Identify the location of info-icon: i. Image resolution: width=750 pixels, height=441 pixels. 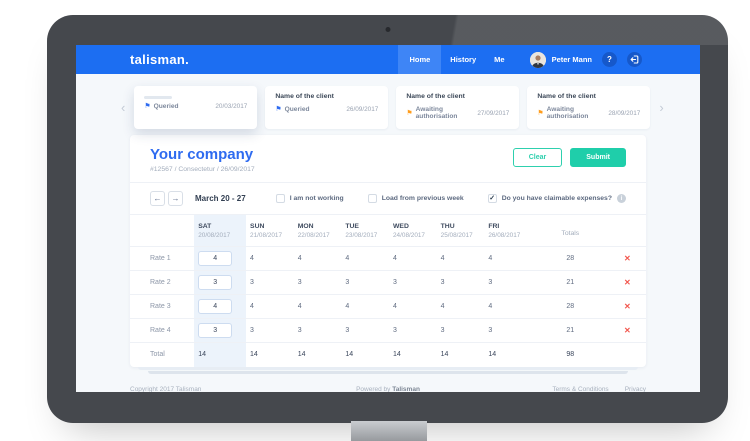
(621, 198).